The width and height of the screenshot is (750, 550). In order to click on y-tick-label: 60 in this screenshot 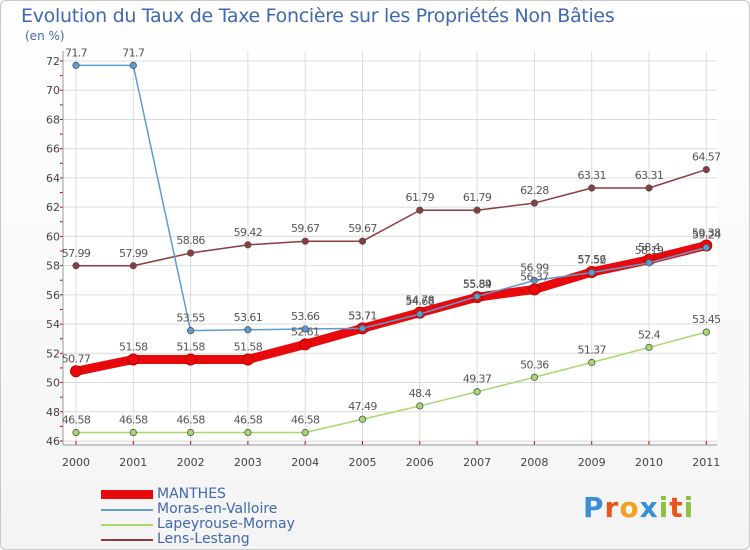, I will do `click(53, 236)`.